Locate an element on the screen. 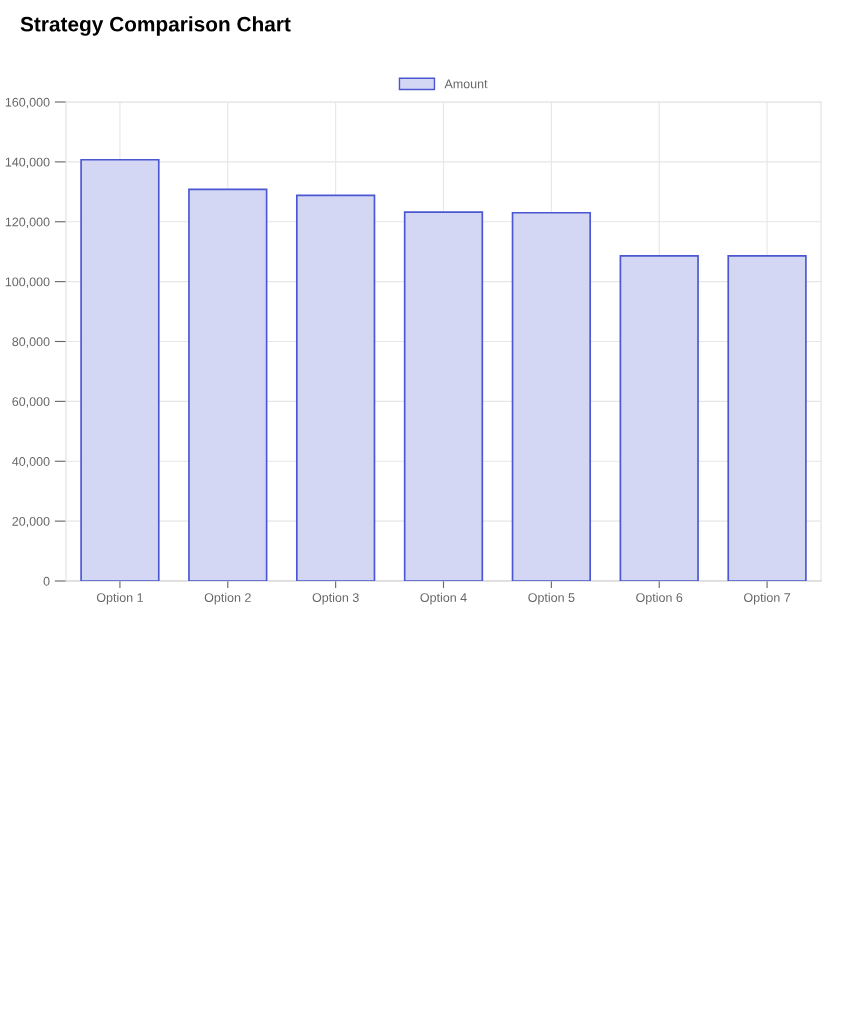 The width and height of the screenshot is (844, 1024). chart-title: Strategy Comparison Chart is located at coordinates (155, 26).